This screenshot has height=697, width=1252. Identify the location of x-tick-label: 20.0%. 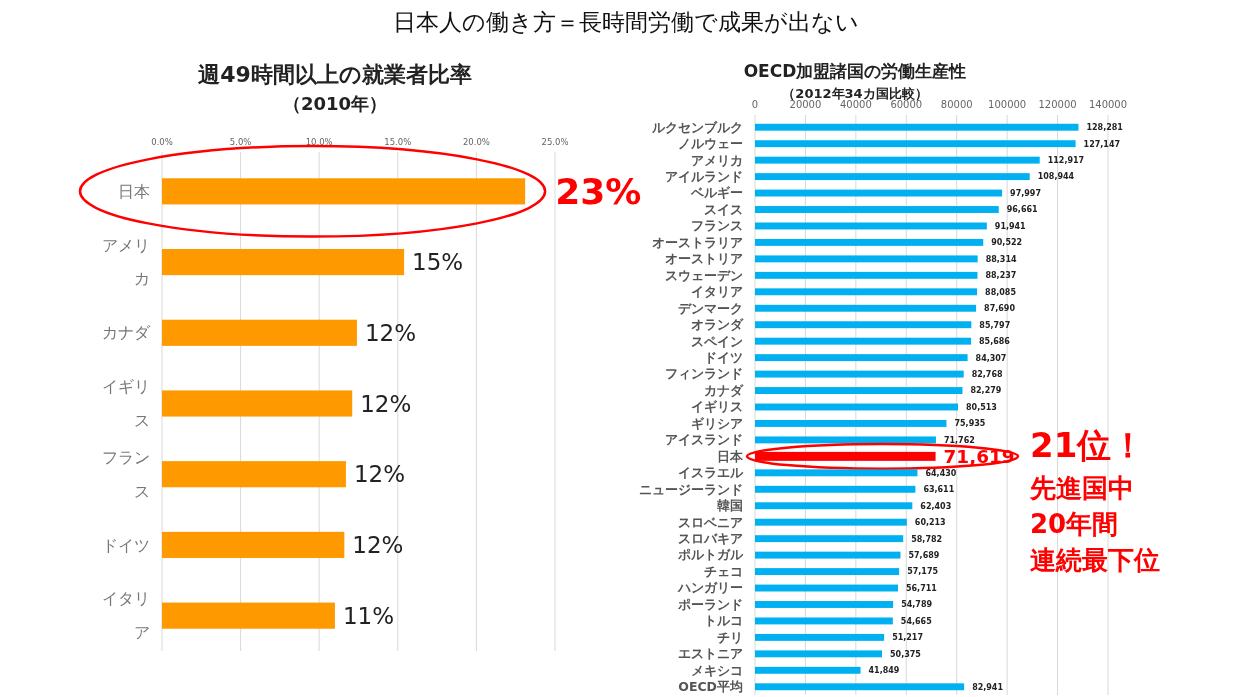
(476, 142).